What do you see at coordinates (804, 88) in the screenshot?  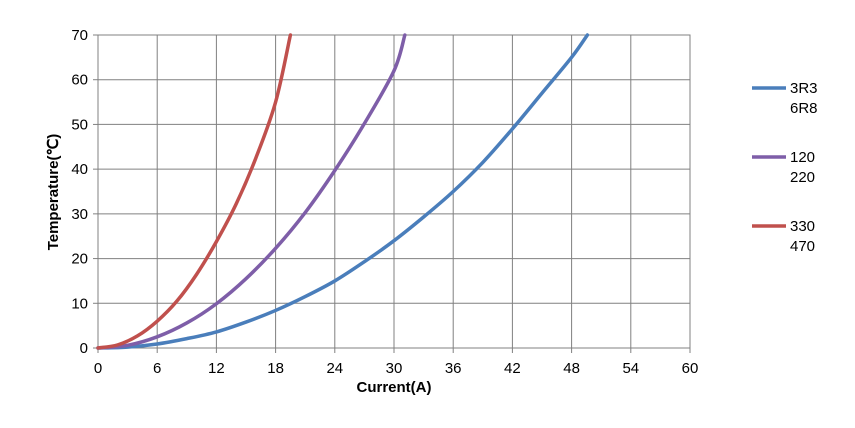 I see `legend-label: 3R3` at bounding box center [804, 88].